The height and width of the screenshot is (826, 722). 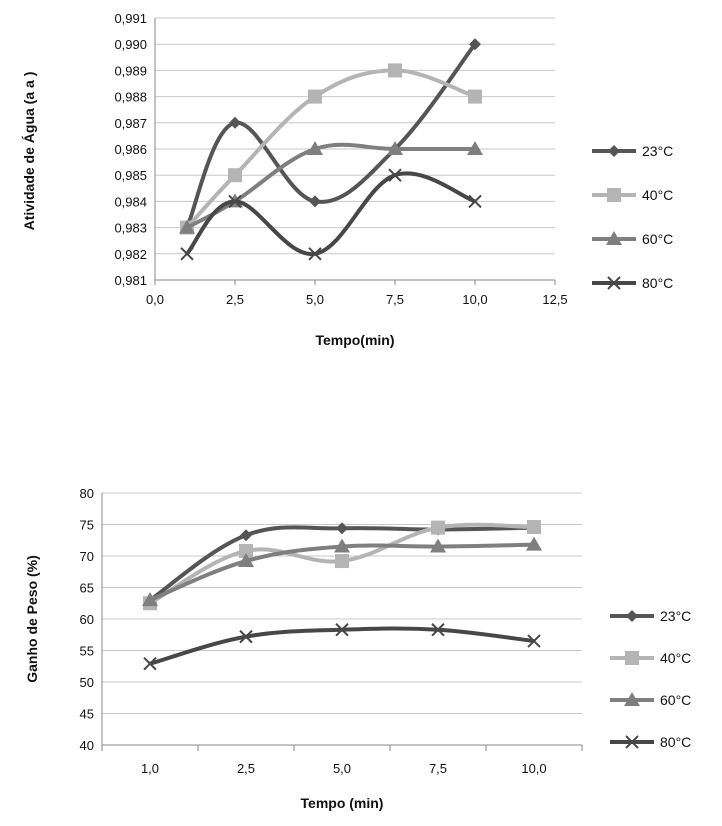 I want to click on x-tick-label: 1,0, so click(x=150, y=768).